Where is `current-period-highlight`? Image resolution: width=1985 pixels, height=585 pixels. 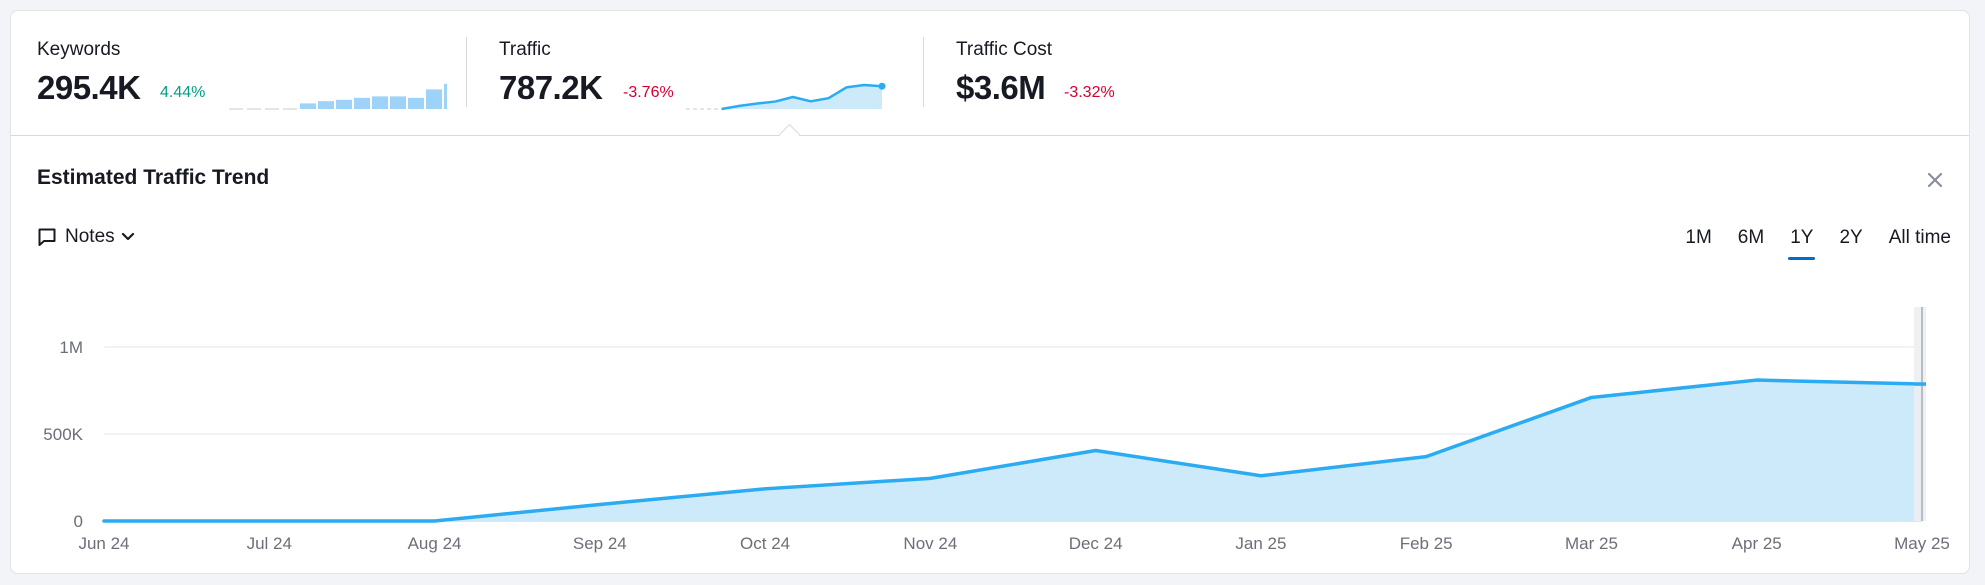
current-period-highlight is located at coordinates (1920, 414).